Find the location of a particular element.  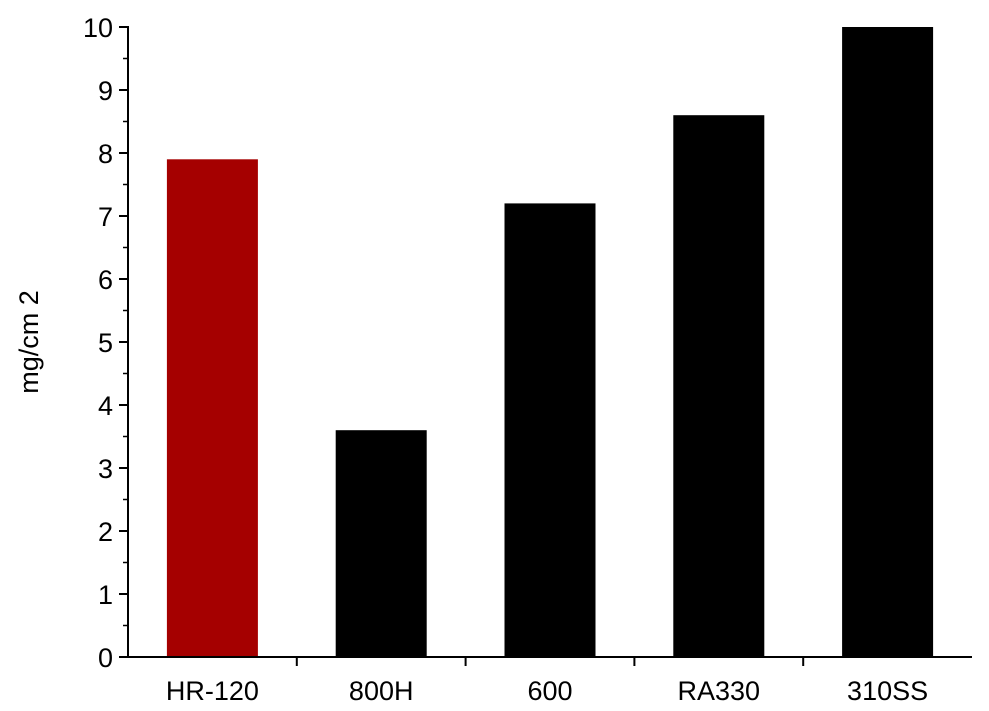

y-tick-label: 6 is located at coordinates (105, 280).